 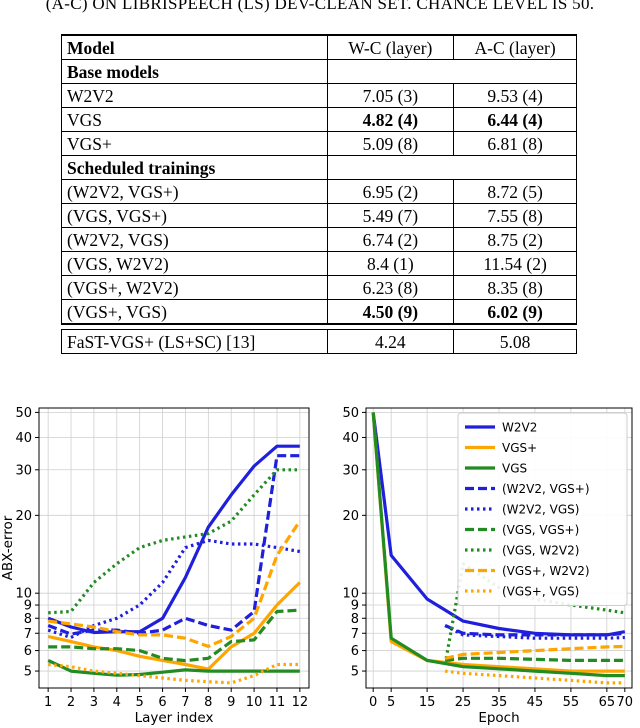 What do you see at coordinates (607, 702) in the screenshot?
I see `x-tick-label: 65` at bounding box center [607, 702].